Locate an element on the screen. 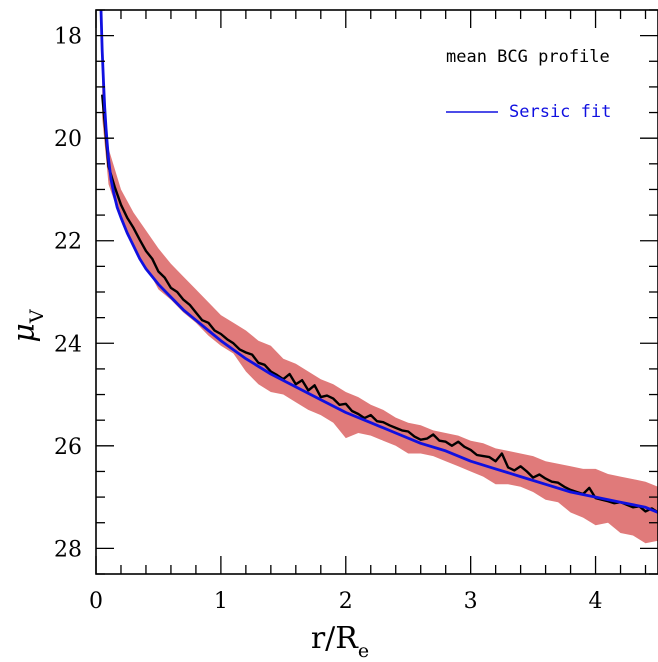 The height and width of the screenshot is (662, 658). x-tick-label: 2 is located at coordinates (346, 601).